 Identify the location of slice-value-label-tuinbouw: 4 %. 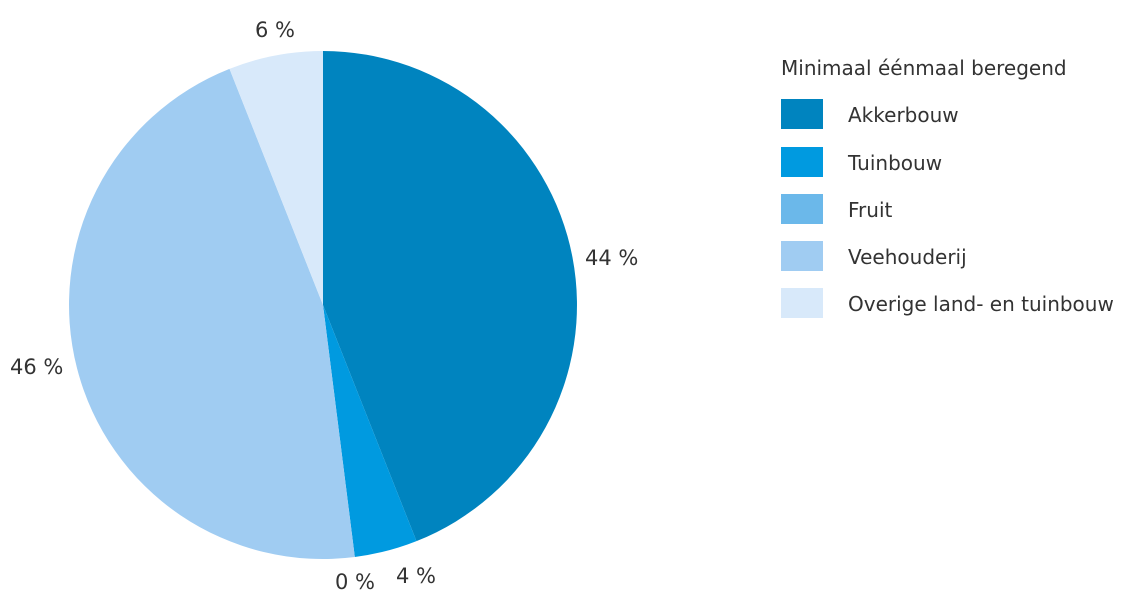
(416, 576).